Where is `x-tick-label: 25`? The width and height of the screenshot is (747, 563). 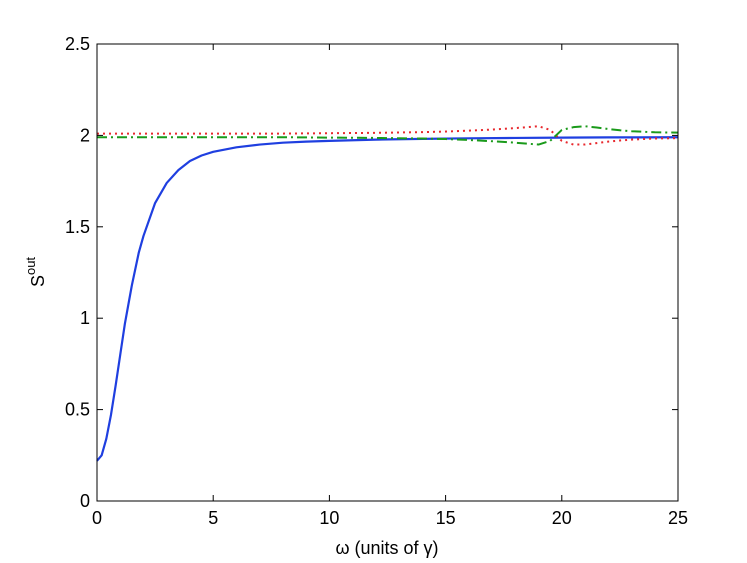
x-tick-label: 25 is located at coordinates (678, 518).